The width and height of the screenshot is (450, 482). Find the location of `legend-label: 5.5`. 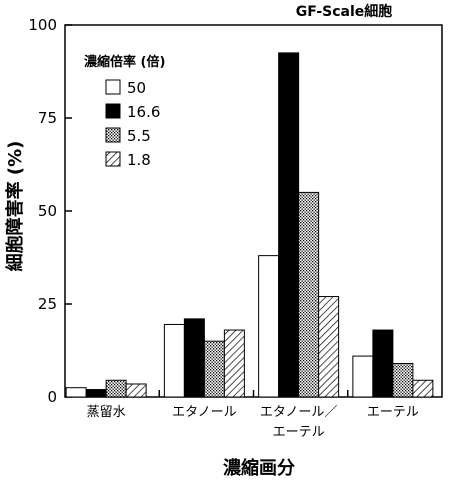

legend-label: 5.5 is located at coordinates (139, 136).